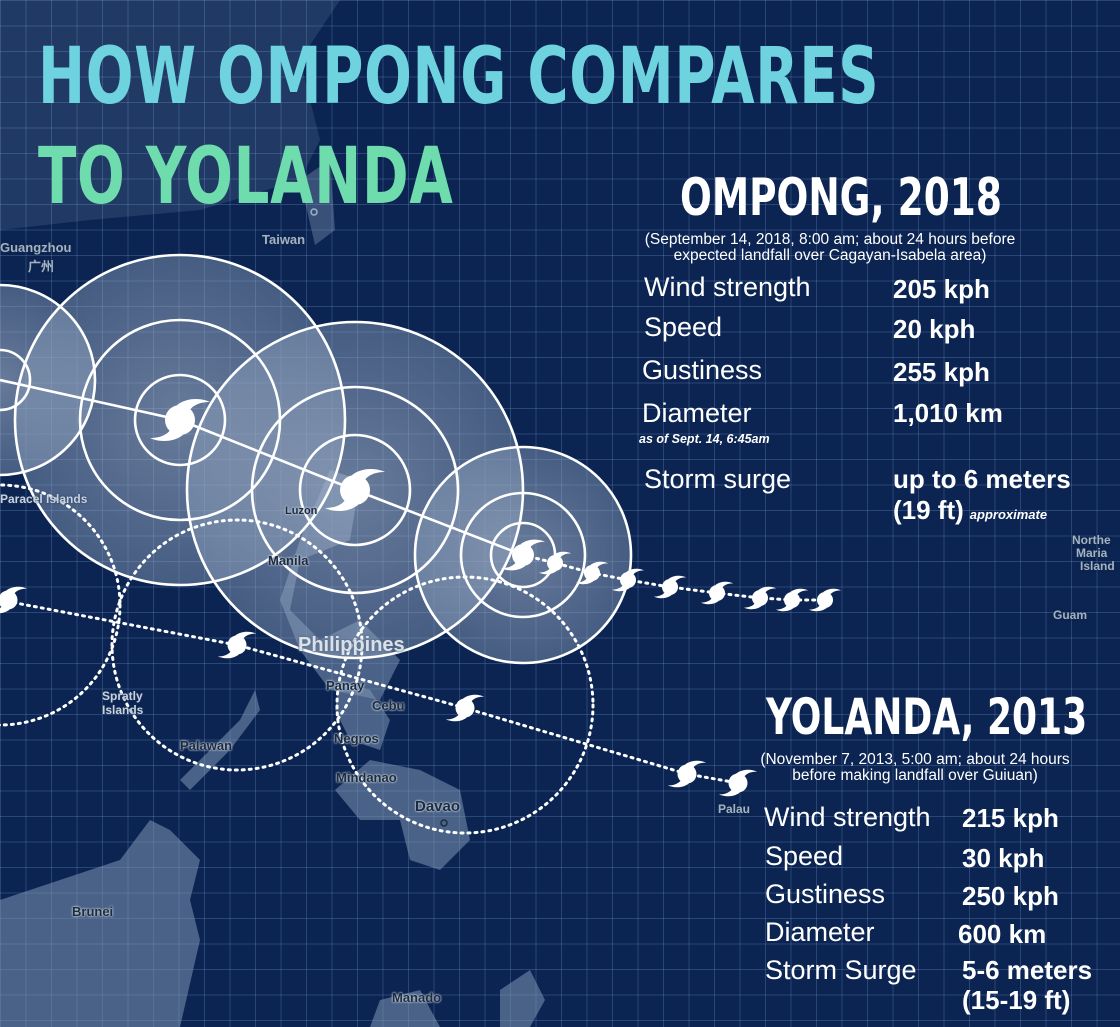  Describe the element at coordinates (948, 413) in the screenshot. I see `ompong-diameter-value: 1,010 km` at that location.